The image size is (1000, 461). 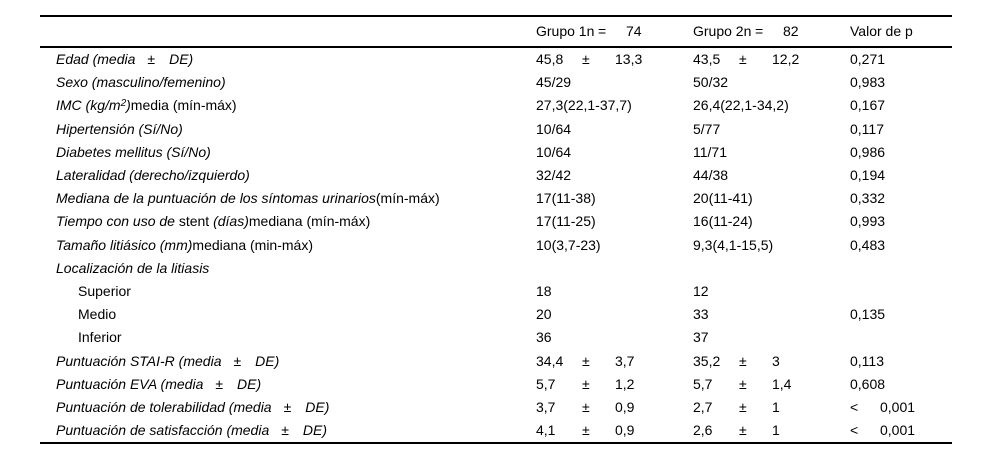 What do you see at coordinates (133, 151) in the screenshot?
I see `row-label-segment: Diabetes mellitus (Sí/No)` at bounding box center [133, 151].